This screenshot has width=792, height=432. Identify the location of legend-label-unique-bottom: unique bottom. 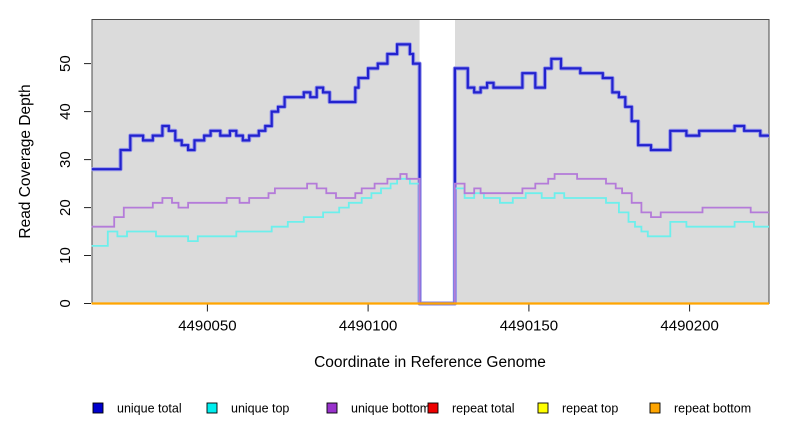
(390, 409).